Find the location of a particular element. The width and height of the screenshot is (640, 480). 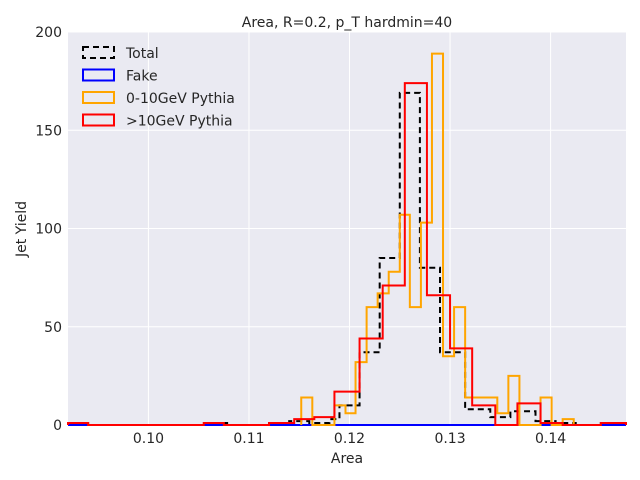

x-tick-label: 0.13 is located at coordinates (449, 439).